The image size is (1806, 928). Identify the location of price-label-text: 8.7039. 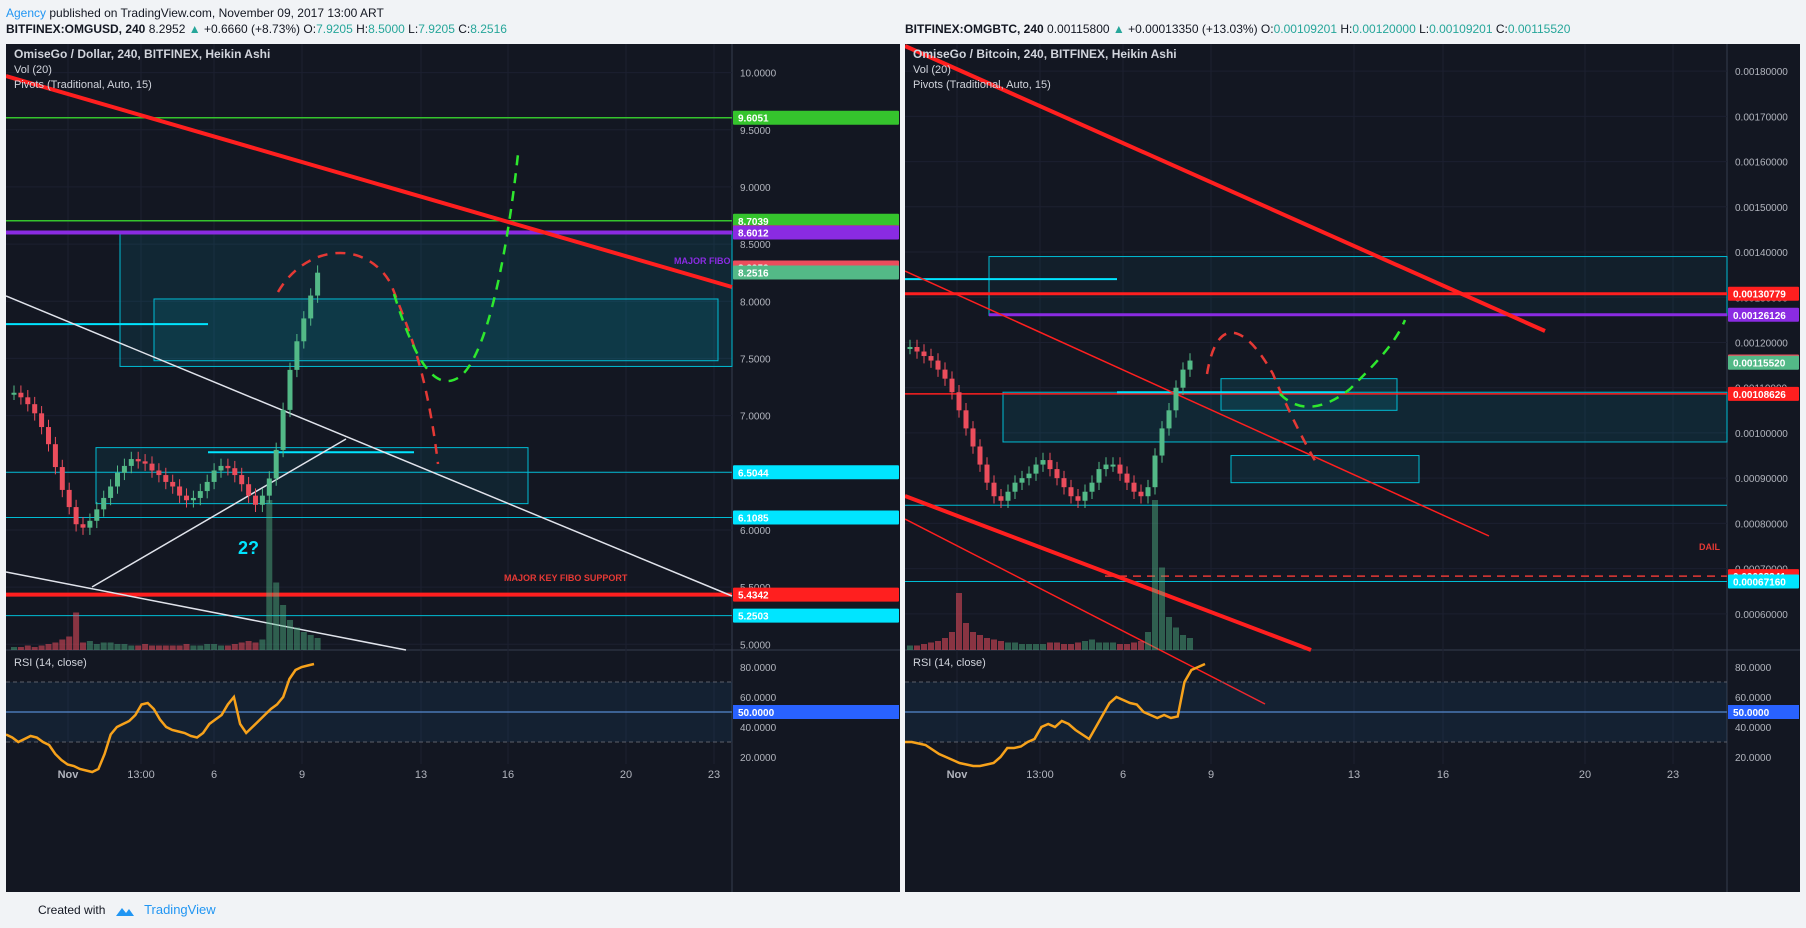
(753, 222).